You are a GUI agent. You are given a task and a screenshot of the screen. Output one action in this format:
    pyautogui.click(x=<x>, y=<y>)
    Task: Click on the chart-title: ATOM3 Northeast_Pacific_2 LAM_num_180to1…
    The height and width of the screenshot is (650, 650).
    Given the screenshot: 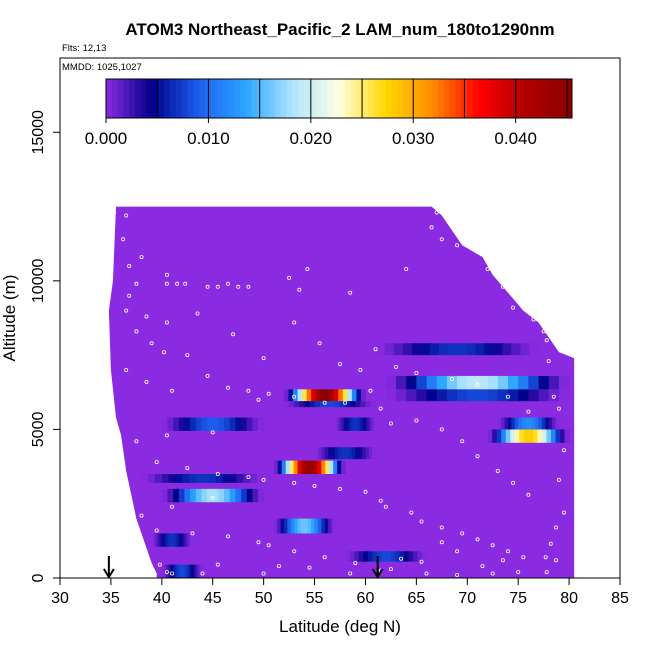 What is the action you would take?
    pyautogui.click(x=339, y=29)
    